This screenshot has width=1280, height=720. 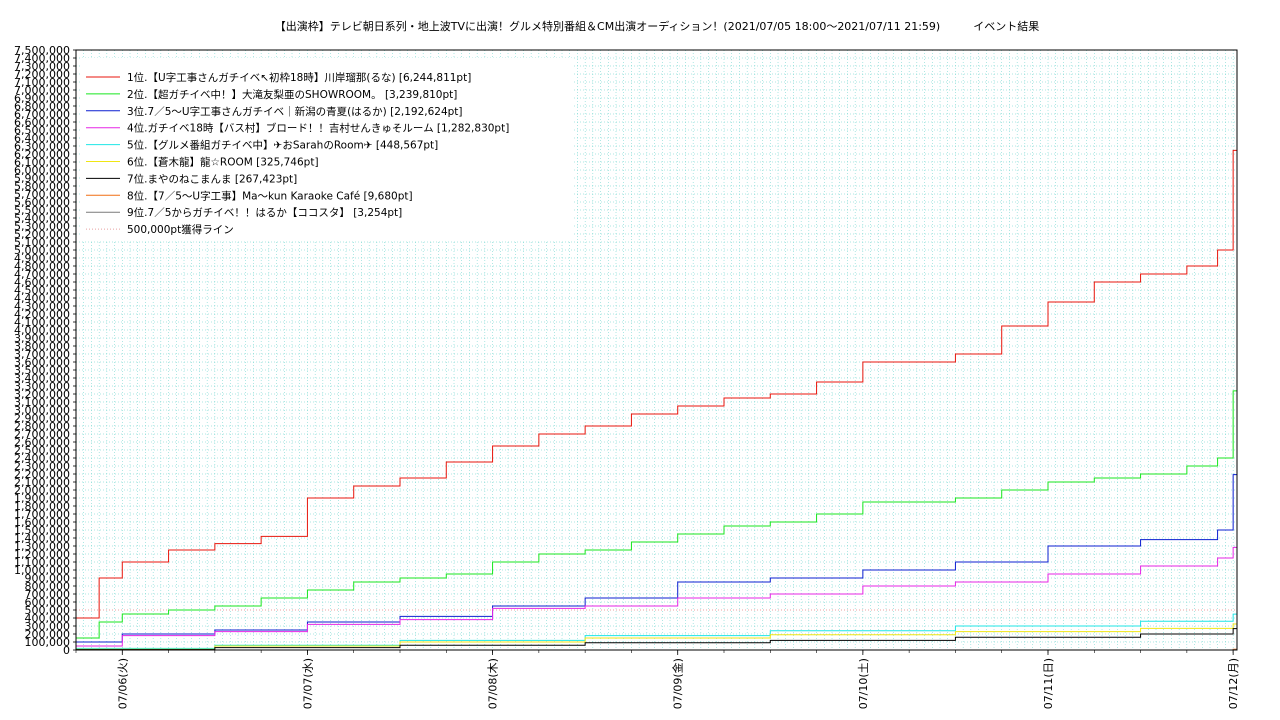 What do you see at coordinates (42, 258) in the screenshot?
I see `y-tick-label: 4,900,000` at bounding box center [42, 258].